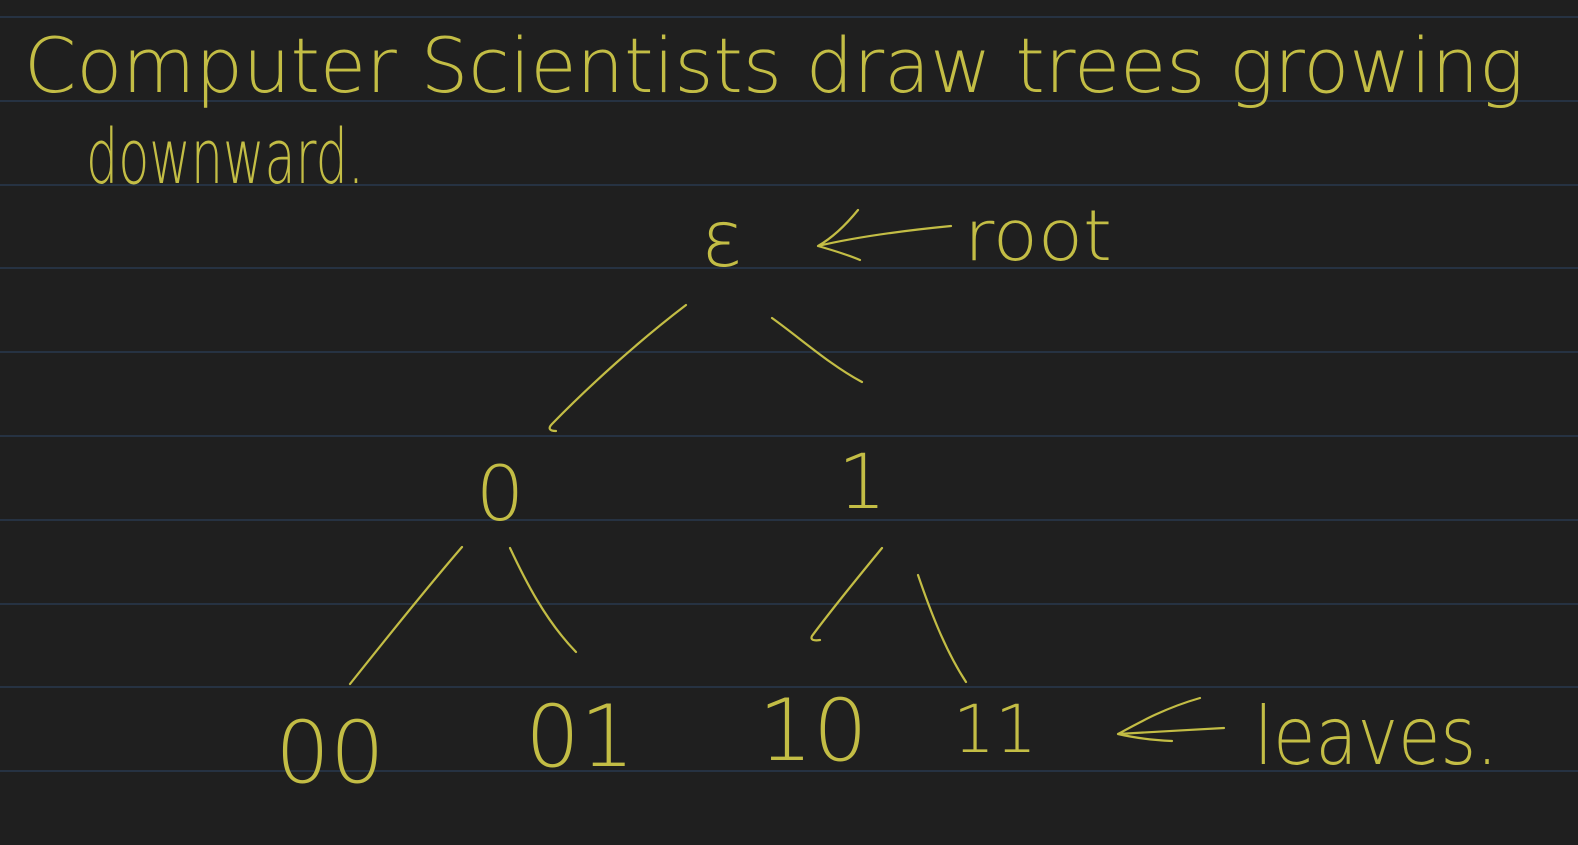 The width and height of the screenshot is (1578, 845). I want to click on node-0-label: 0, so click(500, 493).